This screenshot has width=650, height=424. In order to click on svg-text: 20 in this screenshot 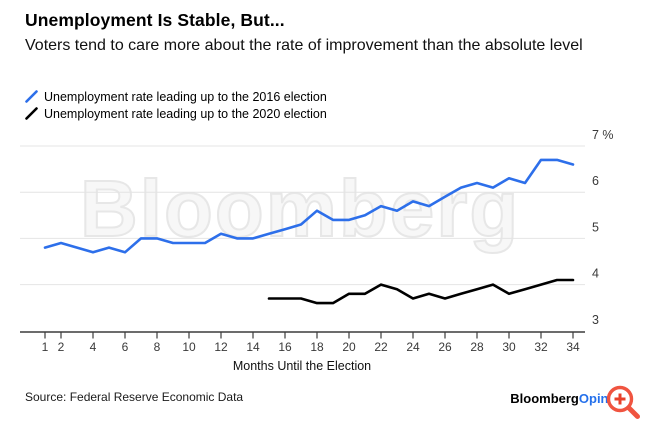, I will do `click(349, 347)`.